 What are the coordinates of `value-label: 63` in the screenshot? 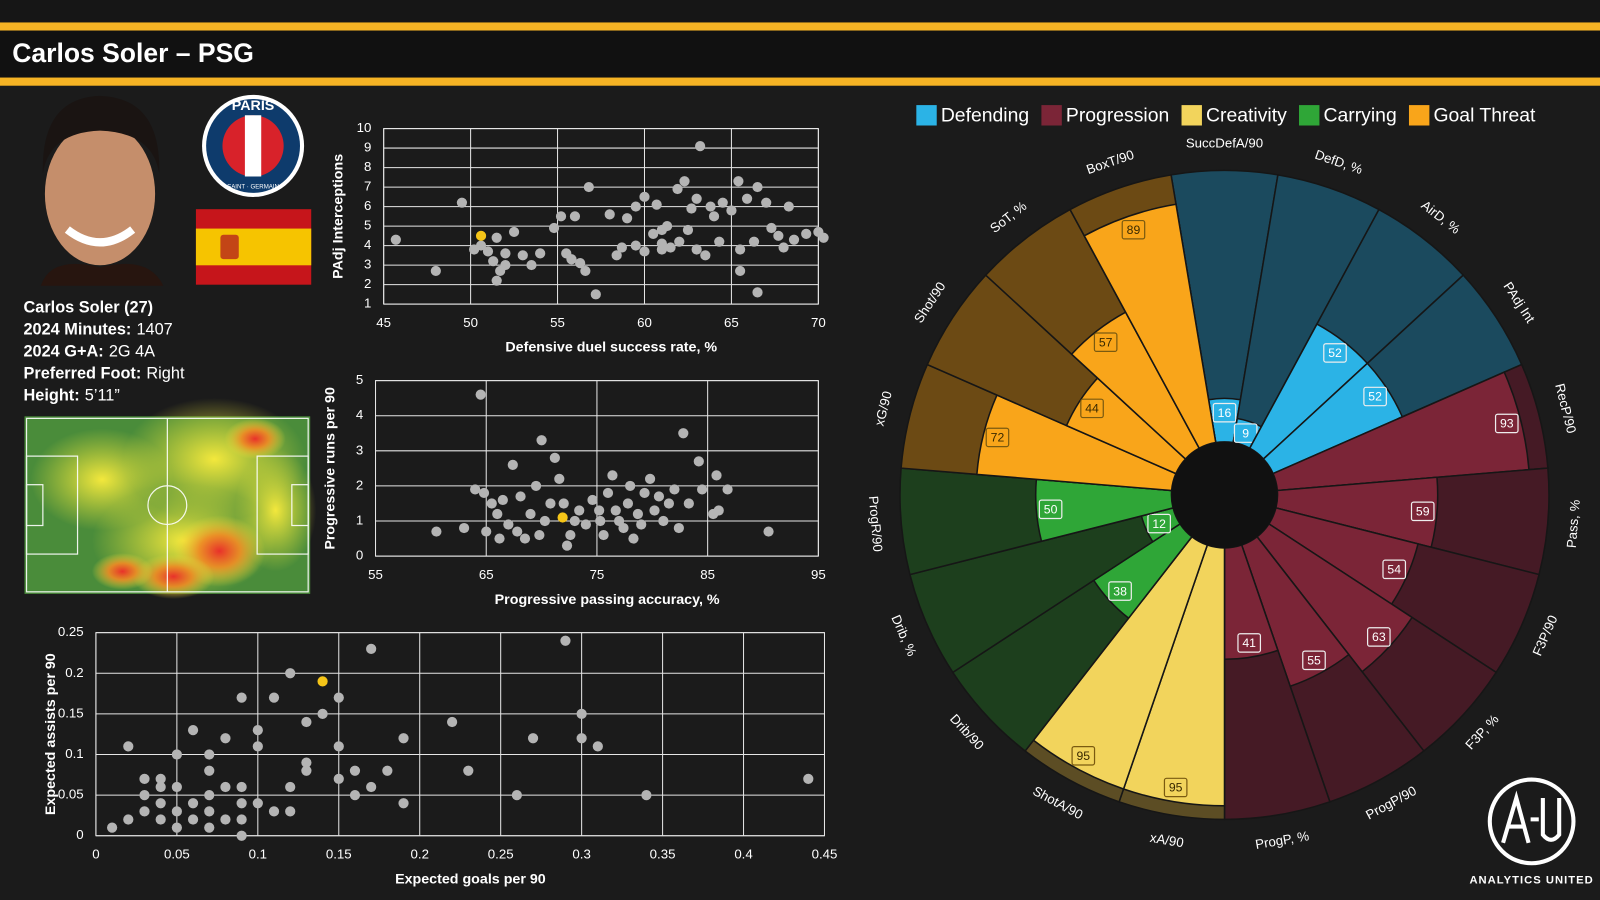 It's located at (1379, 637).